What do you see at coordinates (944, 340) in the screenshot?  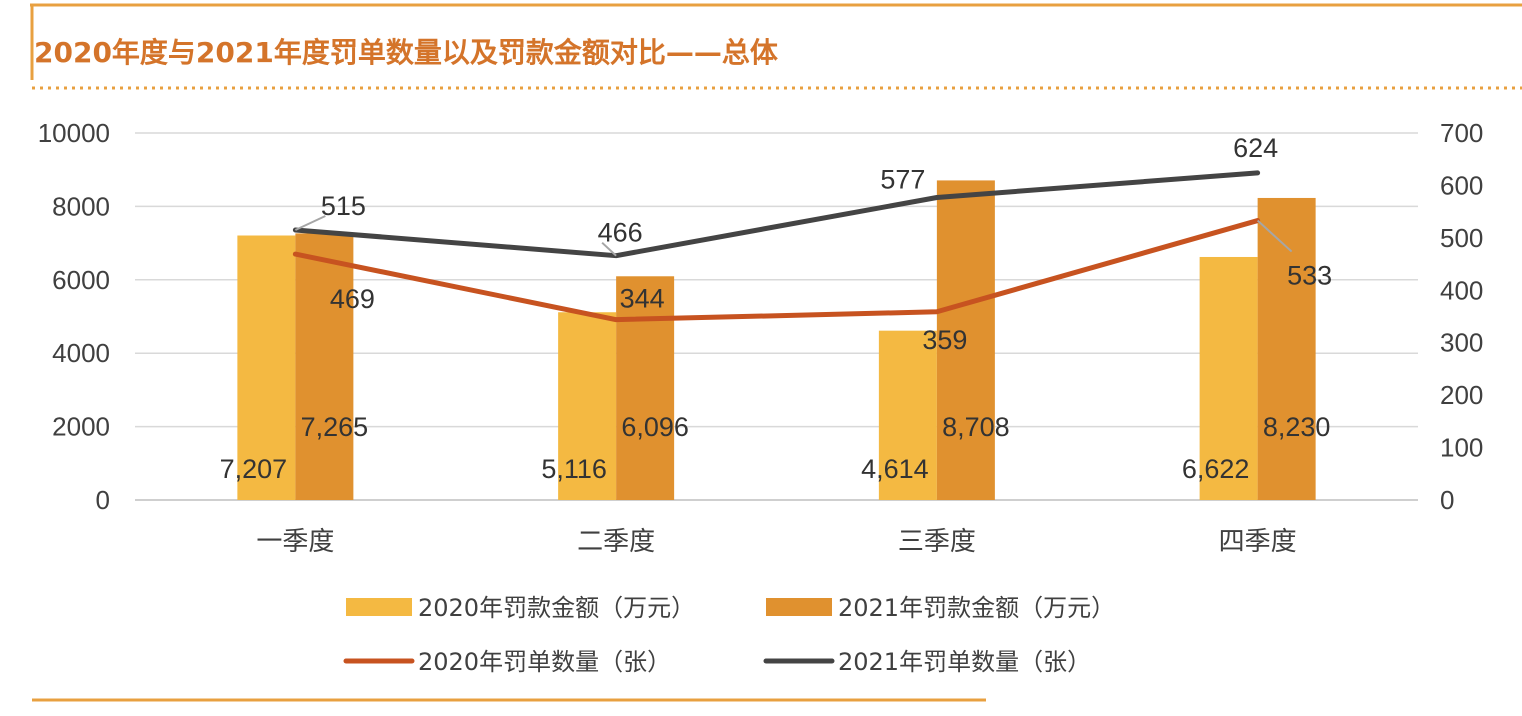 I see `line-value-label: 359` at bounding box center [944, 340].